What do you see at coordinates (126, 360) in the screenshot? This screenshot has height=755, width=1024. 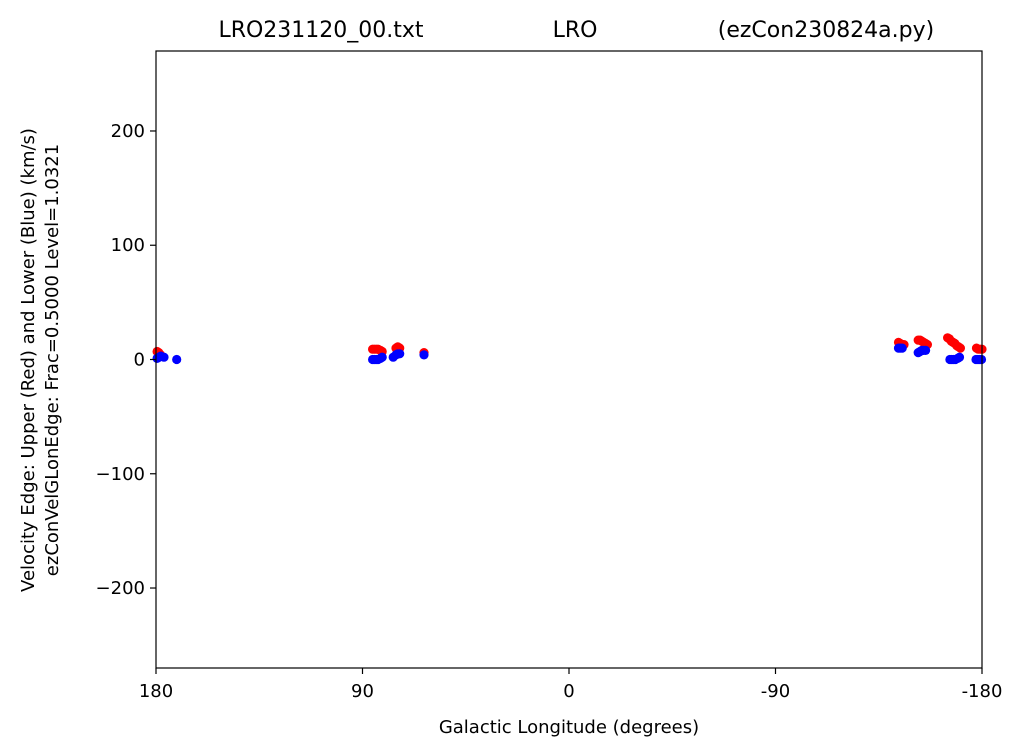 I see `y-axis-ticks: 200 100 0 −100 −200` at bounding box center [126, 360].